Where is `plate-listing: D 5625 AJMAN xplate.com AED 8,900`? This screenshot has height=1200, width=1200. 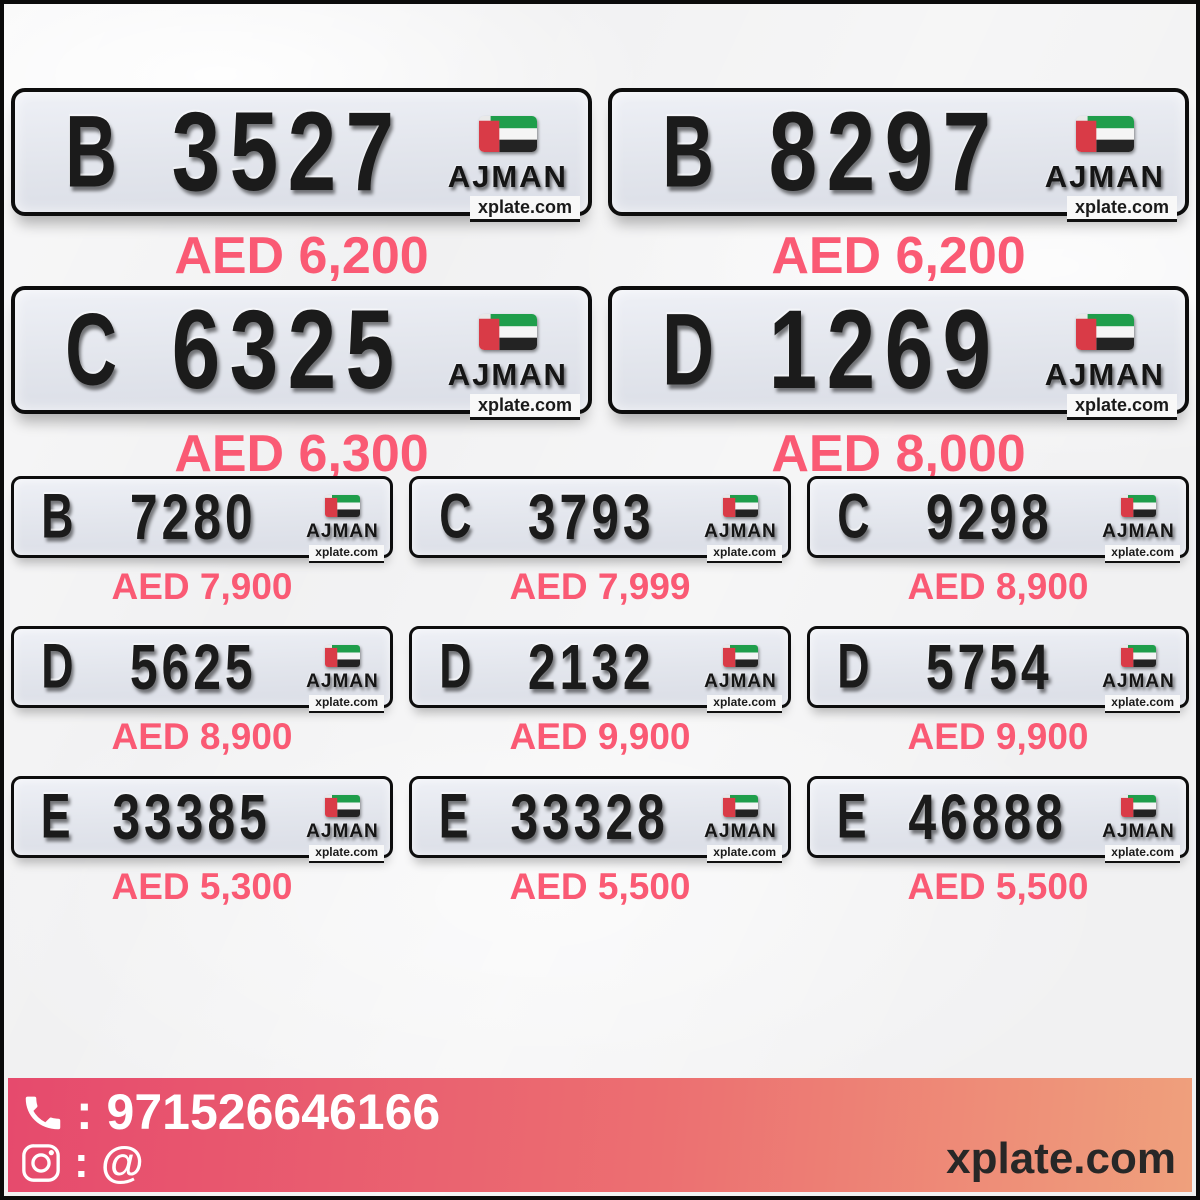
plate-listing: D 5625 AJMAN xplate.com AED 8,900 is located at coordinates (202, 692).